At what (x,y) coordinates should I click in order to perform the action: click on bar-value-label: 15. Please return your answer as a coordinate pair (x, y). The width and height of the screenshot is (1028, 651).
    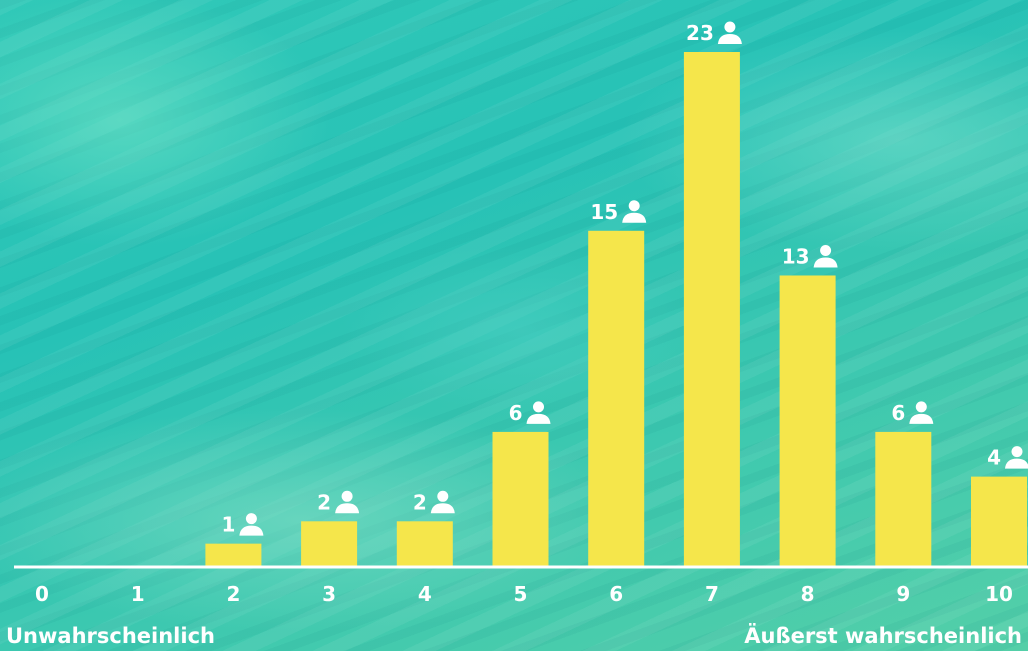
    Looking at the image, I should click on (618, 212).